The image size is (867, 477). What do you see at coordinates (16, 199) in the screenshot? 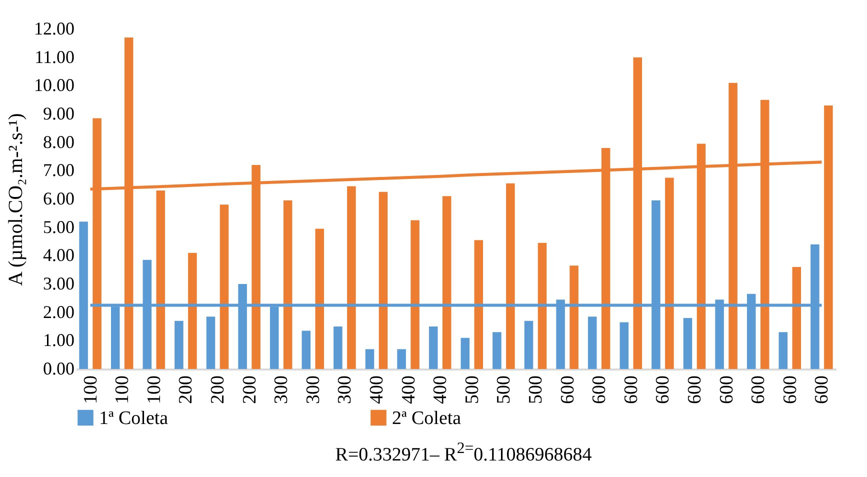
I see `y-axis-title: A (µmol.CO₂.m-².s-¹)` at bounding box center [16, 199].